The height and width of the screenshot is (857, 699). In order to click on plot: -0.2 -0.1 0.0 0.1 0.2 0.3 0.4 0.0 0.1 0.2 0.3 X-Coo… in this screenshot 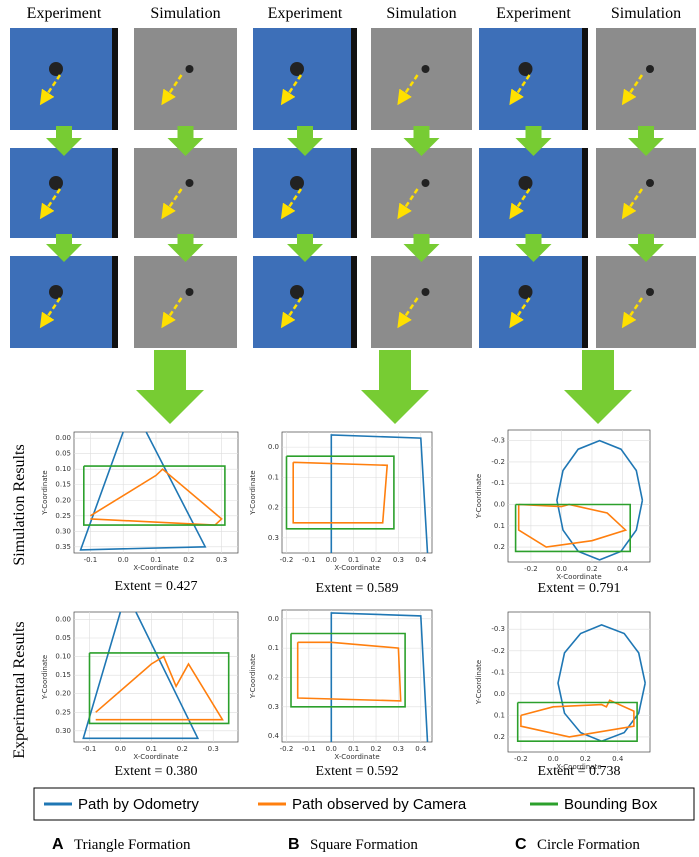, I will do `click(341, 513)`.